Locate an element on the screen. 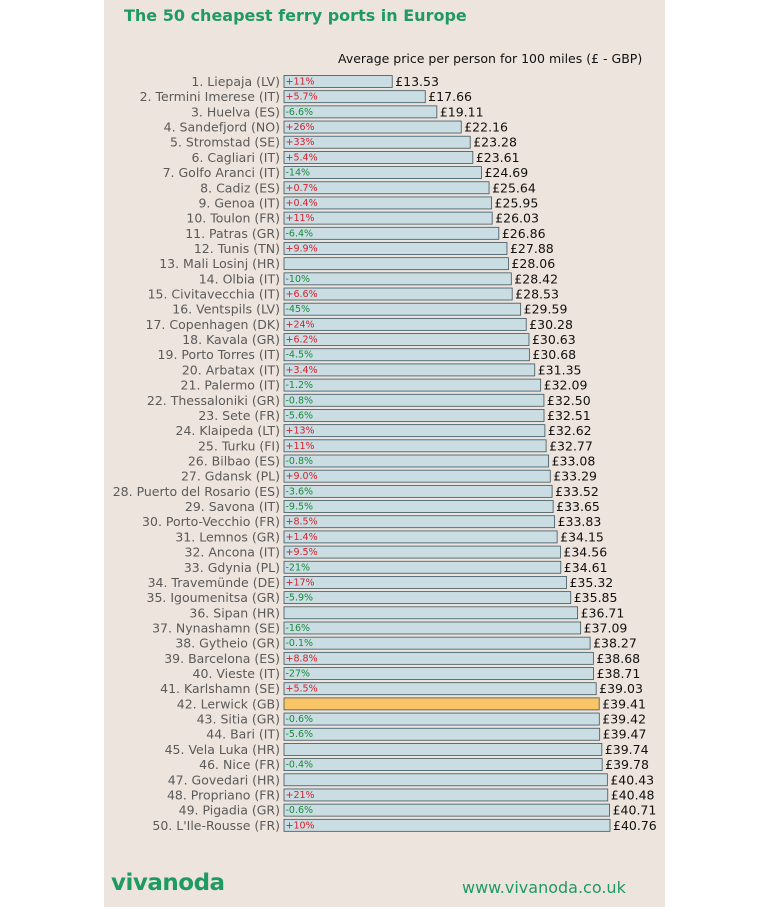 This screenshot has height=907, width=770. category-label-25: 25. Turku (FI) is located at coordinates (239, 445).